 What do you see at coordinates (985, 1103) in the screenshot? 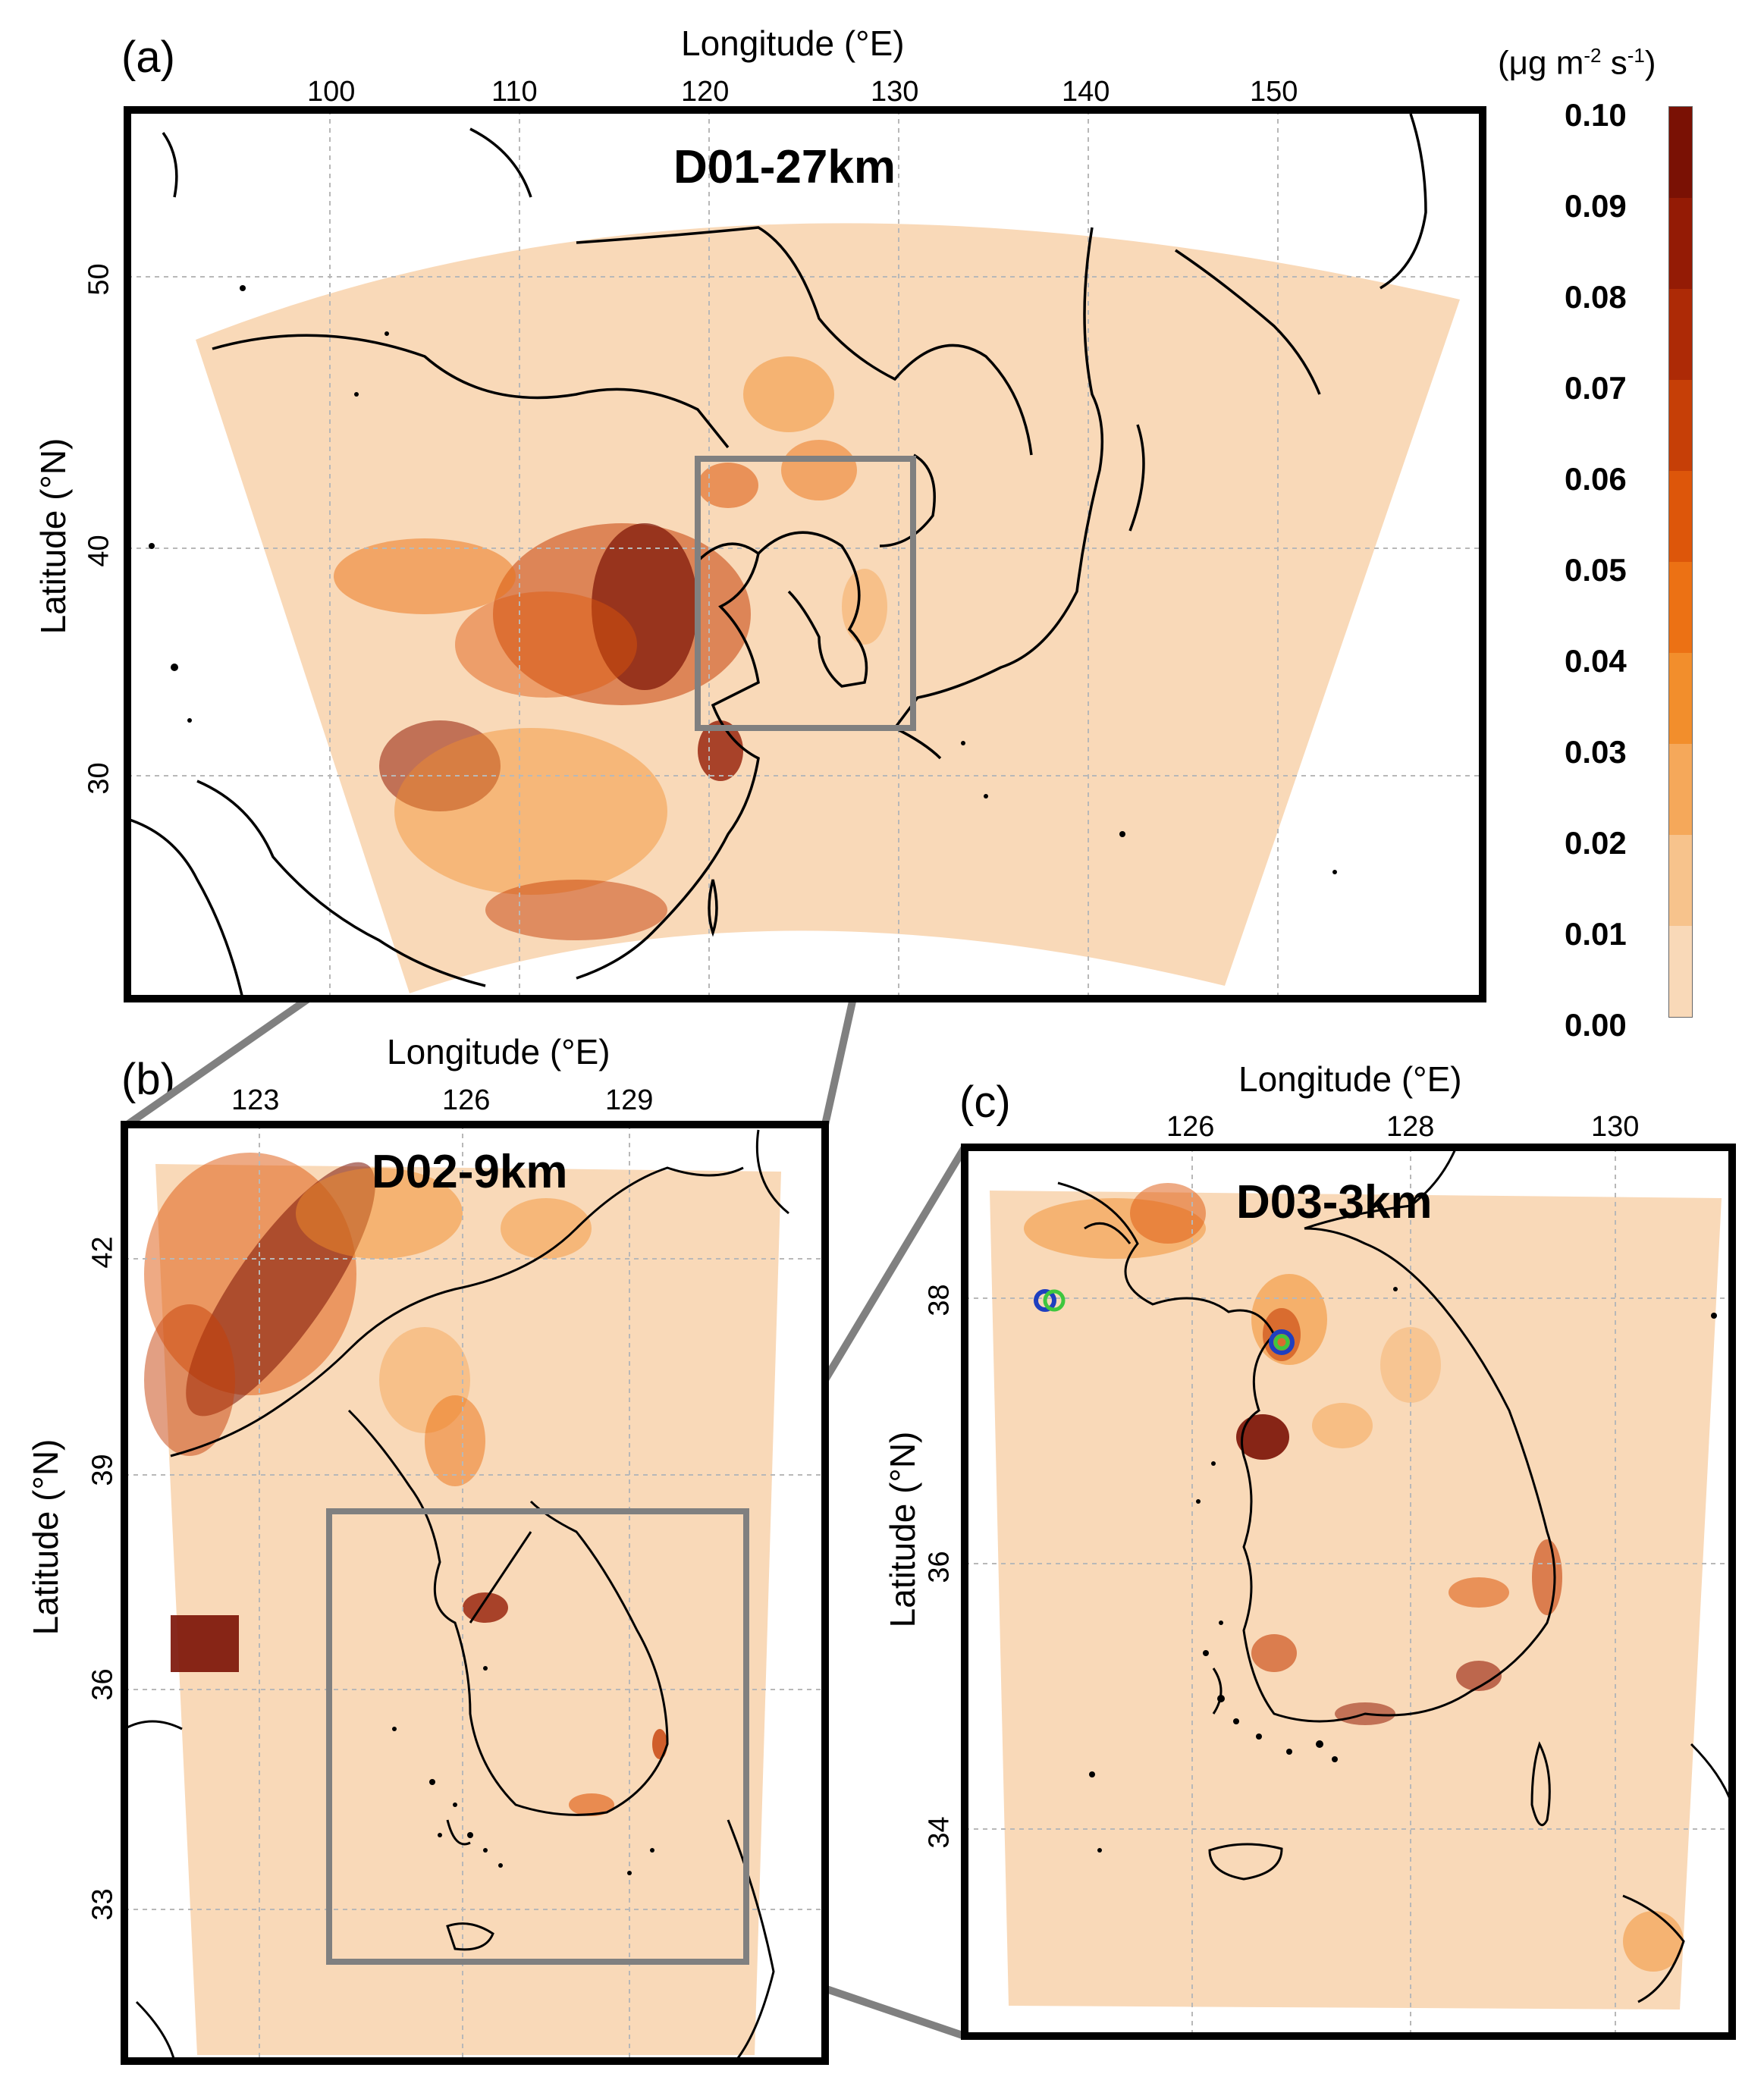
I see `panel-c-label: (c)` at bounding box center [985, 1103].